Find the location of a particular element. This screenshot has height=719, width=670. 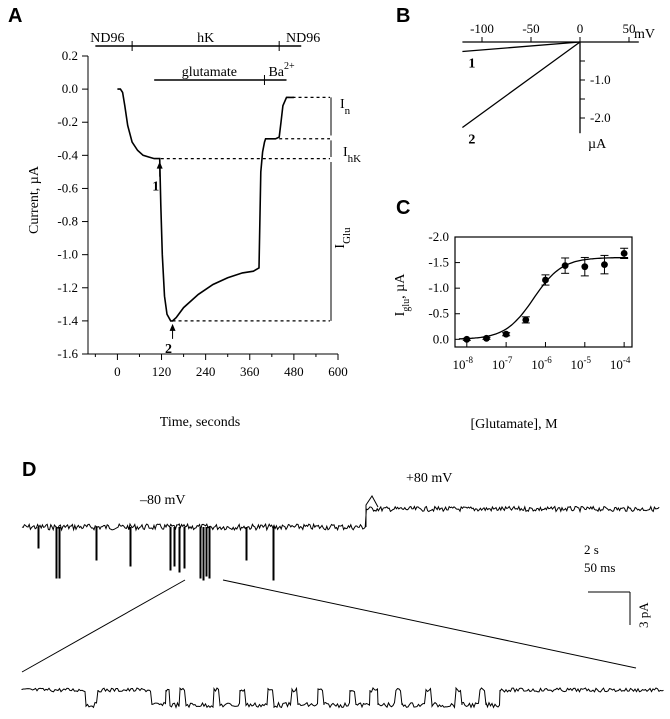

drug-bar-label-glutamate: glutamate is located at coordinates (209, 72).